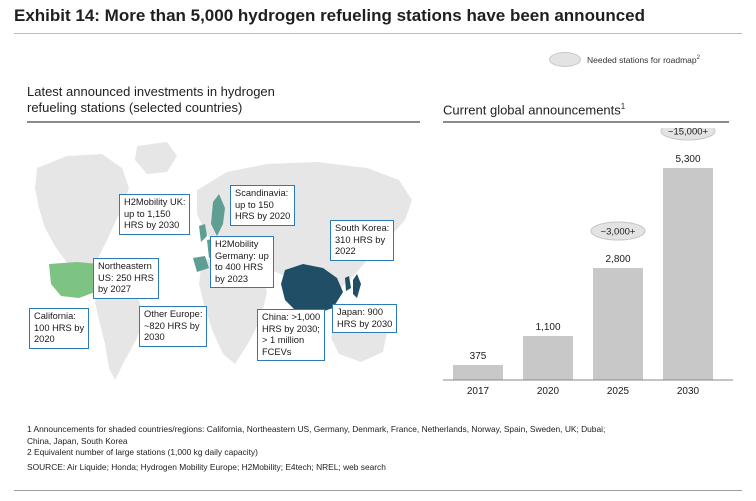 This screenshot has height=501, width=756. What do you see at coordinates (688, 133) in the screenshot?
I see `needed-stations-label-2030: ~15,000+` at bounding box center [688, 133].